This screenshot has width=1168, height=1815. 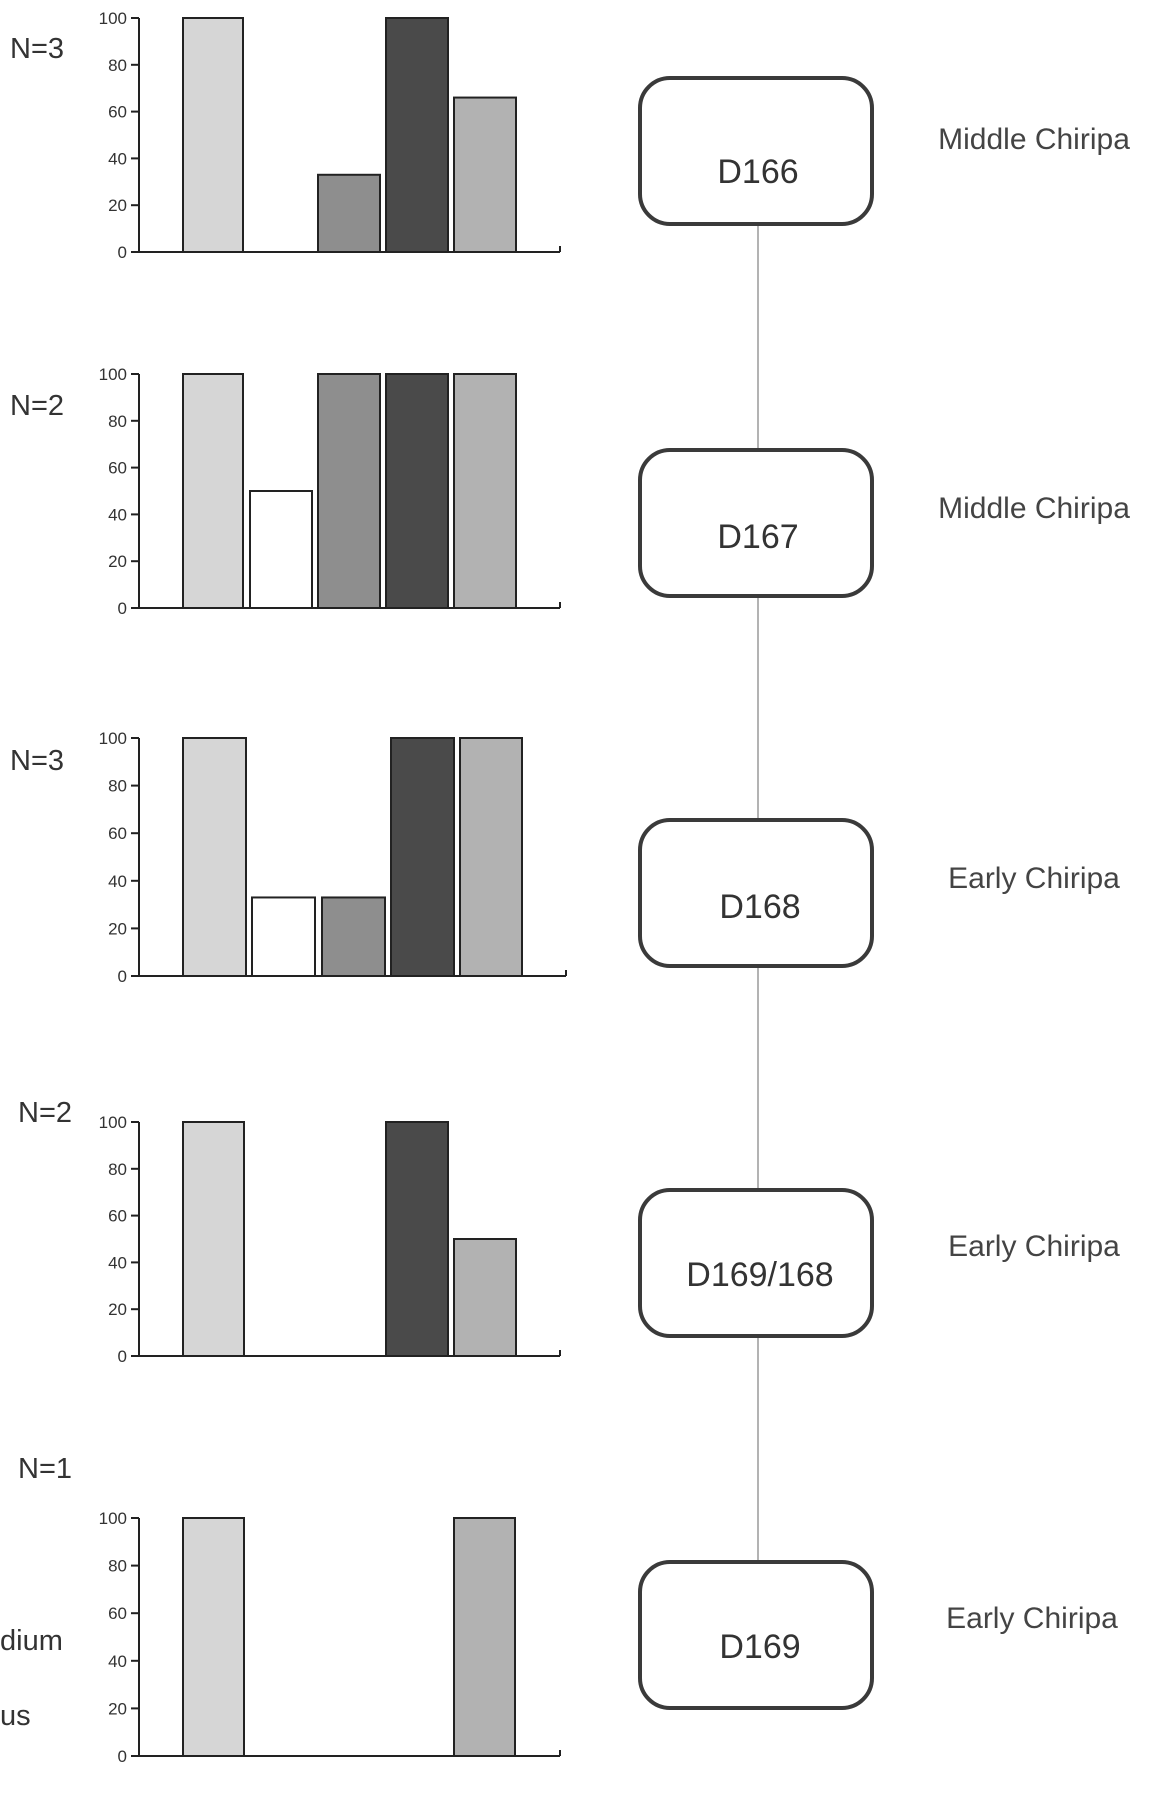 I want to click on bar-chart-2: N=2 0 20 40 60 80 100, so click(x=285, y=491).